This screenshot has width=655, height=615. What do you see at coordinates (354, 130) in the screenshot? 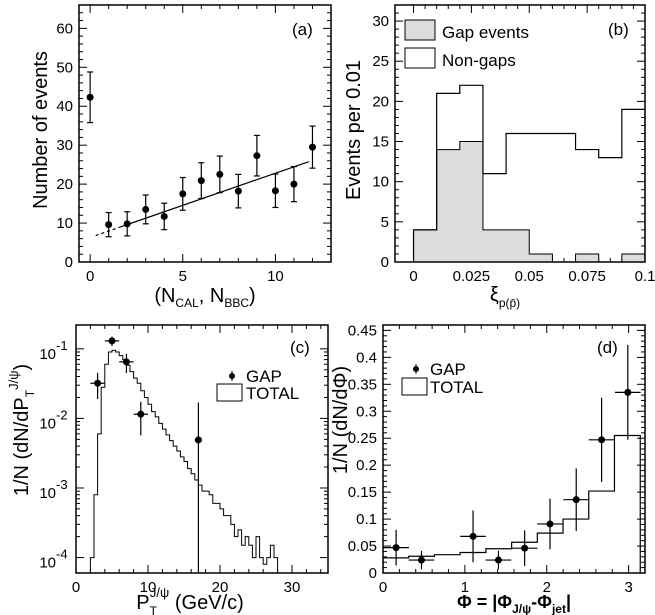
I see `panel-b-y-axis-label: Events per 0.01` at bounding box center [354, 130].